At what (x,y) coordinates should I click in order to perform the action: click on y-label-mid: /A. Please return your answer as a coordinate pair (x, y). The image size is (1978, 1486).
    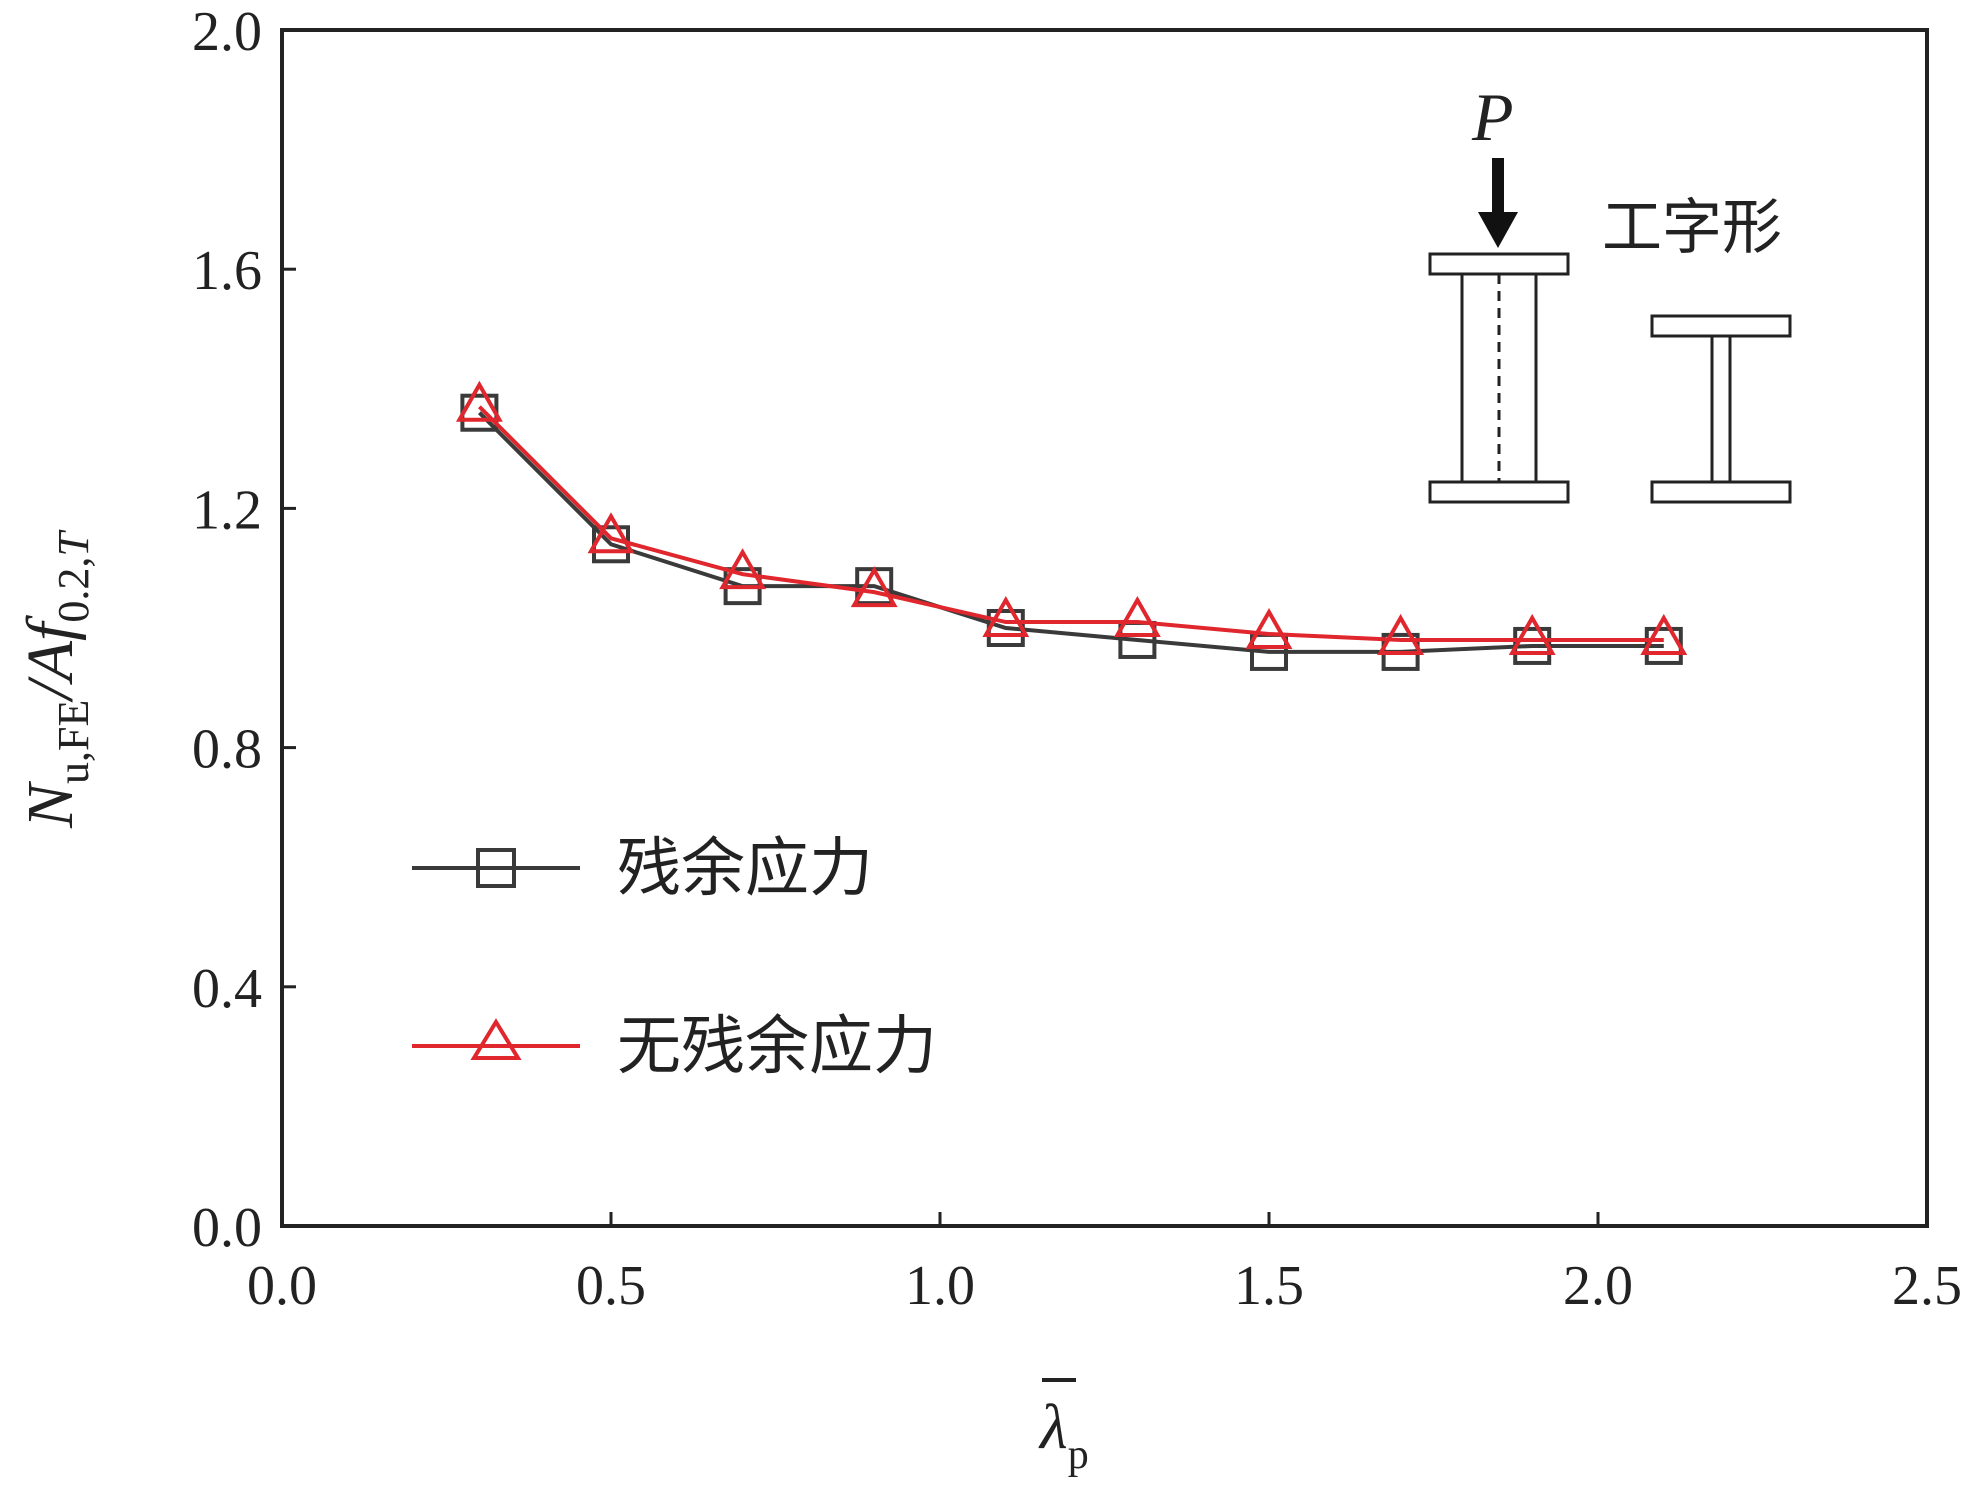
    Looking at the image, I should click on (50, 671).